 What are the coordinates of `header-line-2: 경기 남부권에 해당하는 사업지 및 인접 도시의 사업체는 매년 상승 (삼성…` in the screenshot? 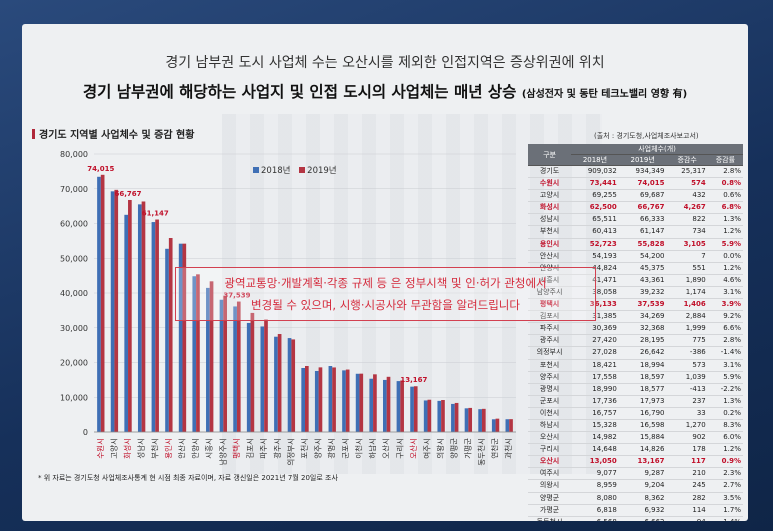 It's located at (385, 91).